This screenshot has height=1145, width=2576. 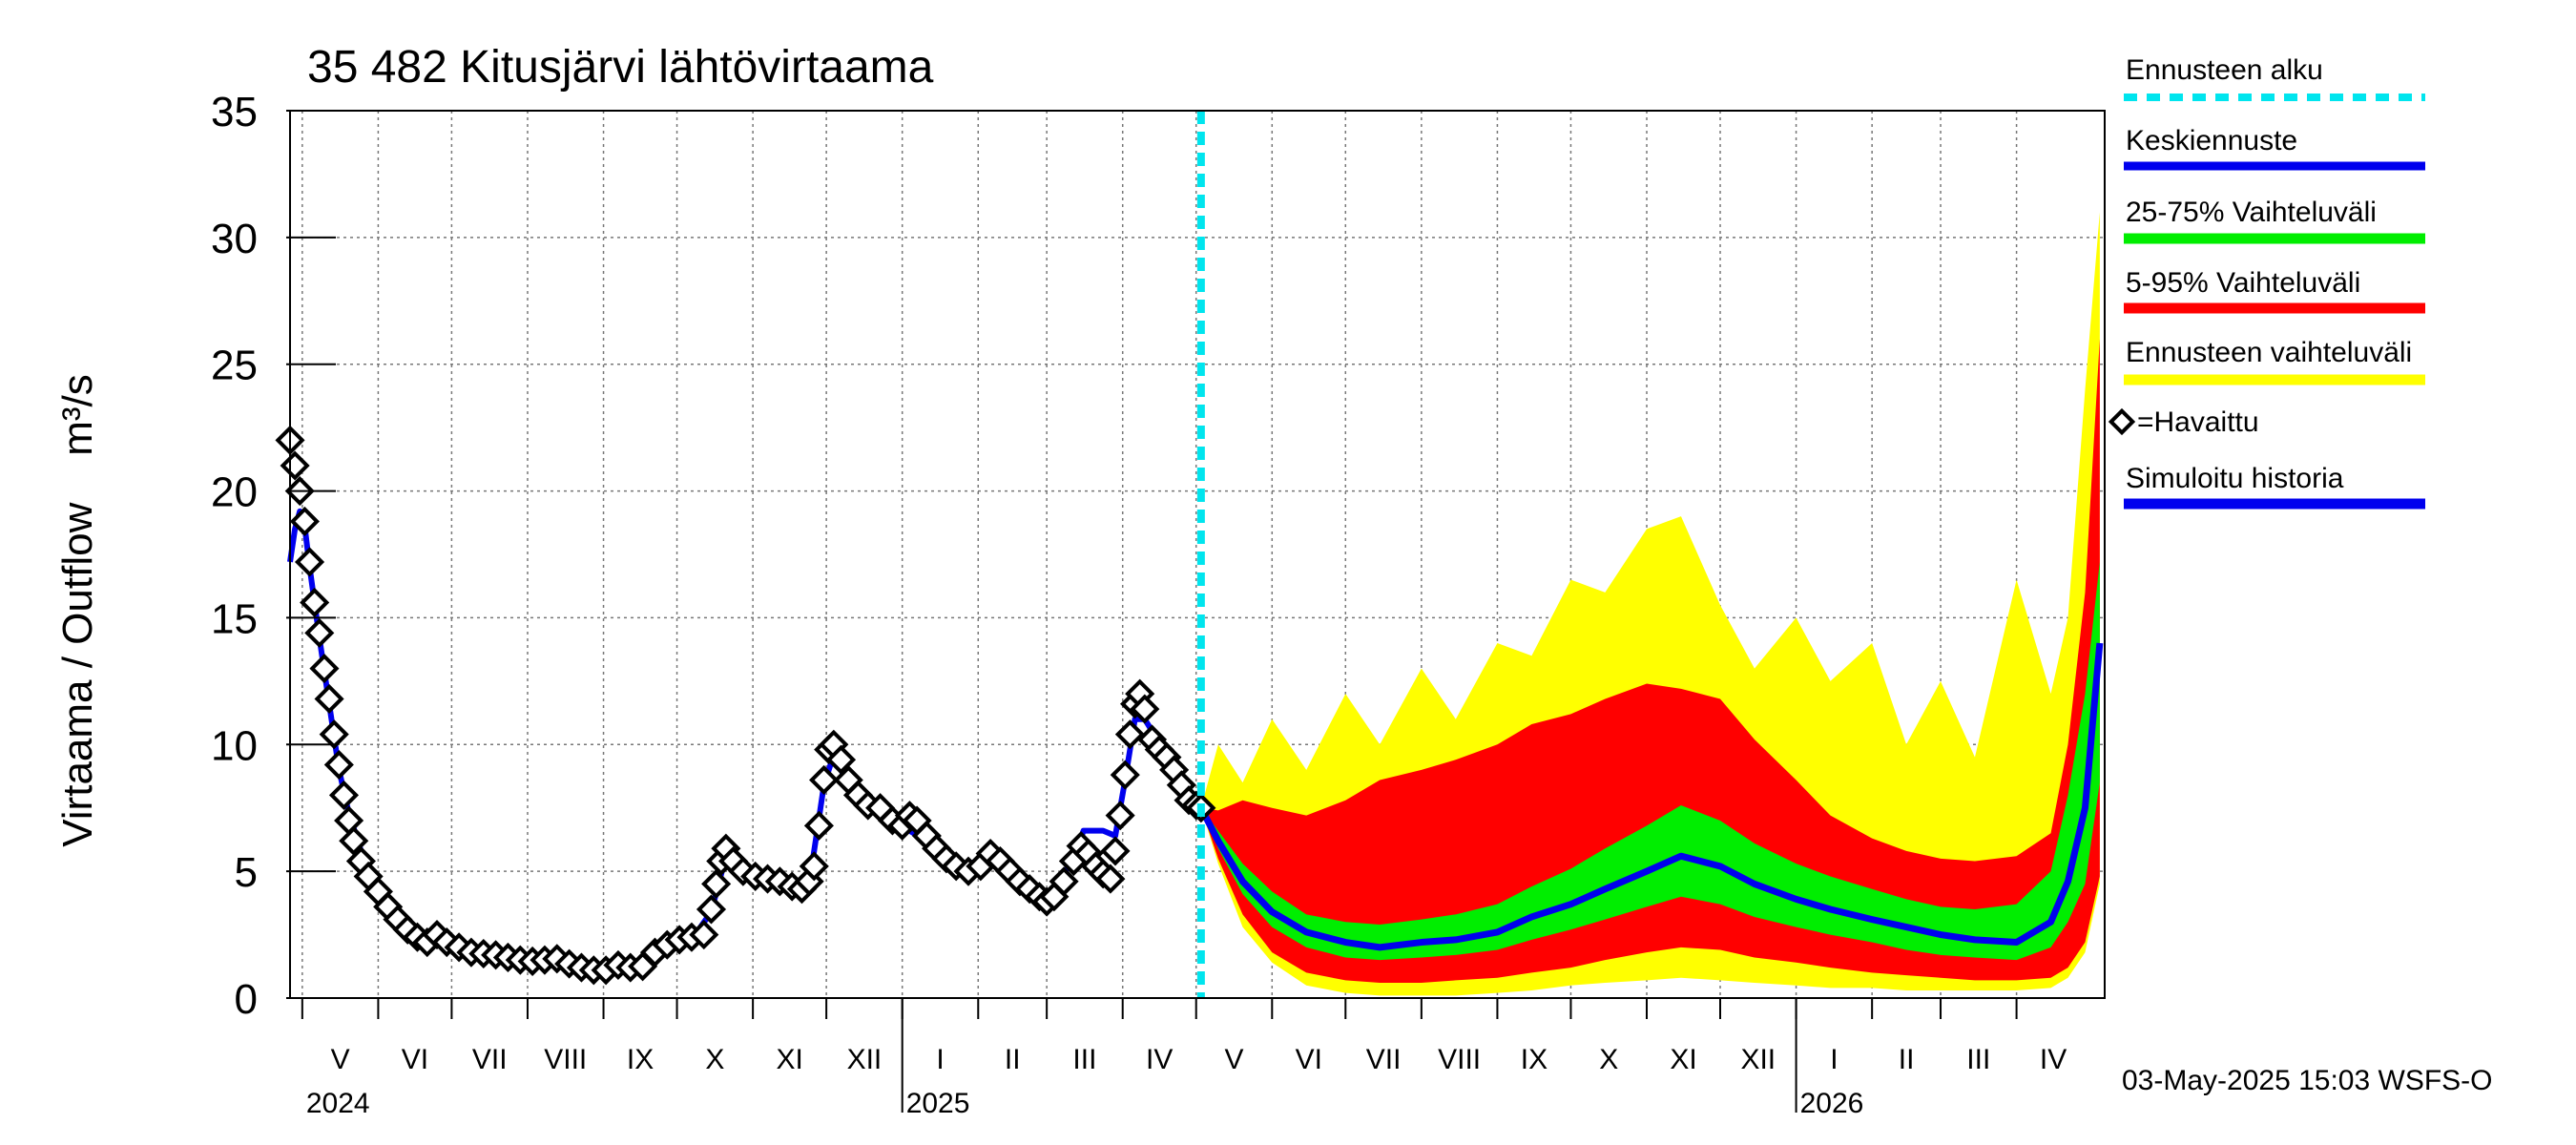 What do you see at coordinates (2251, 212) in the screenshot?
I see `legend-label-p25-75: 25-75% Vaihteluväli` at bounding box center [2251, 212].